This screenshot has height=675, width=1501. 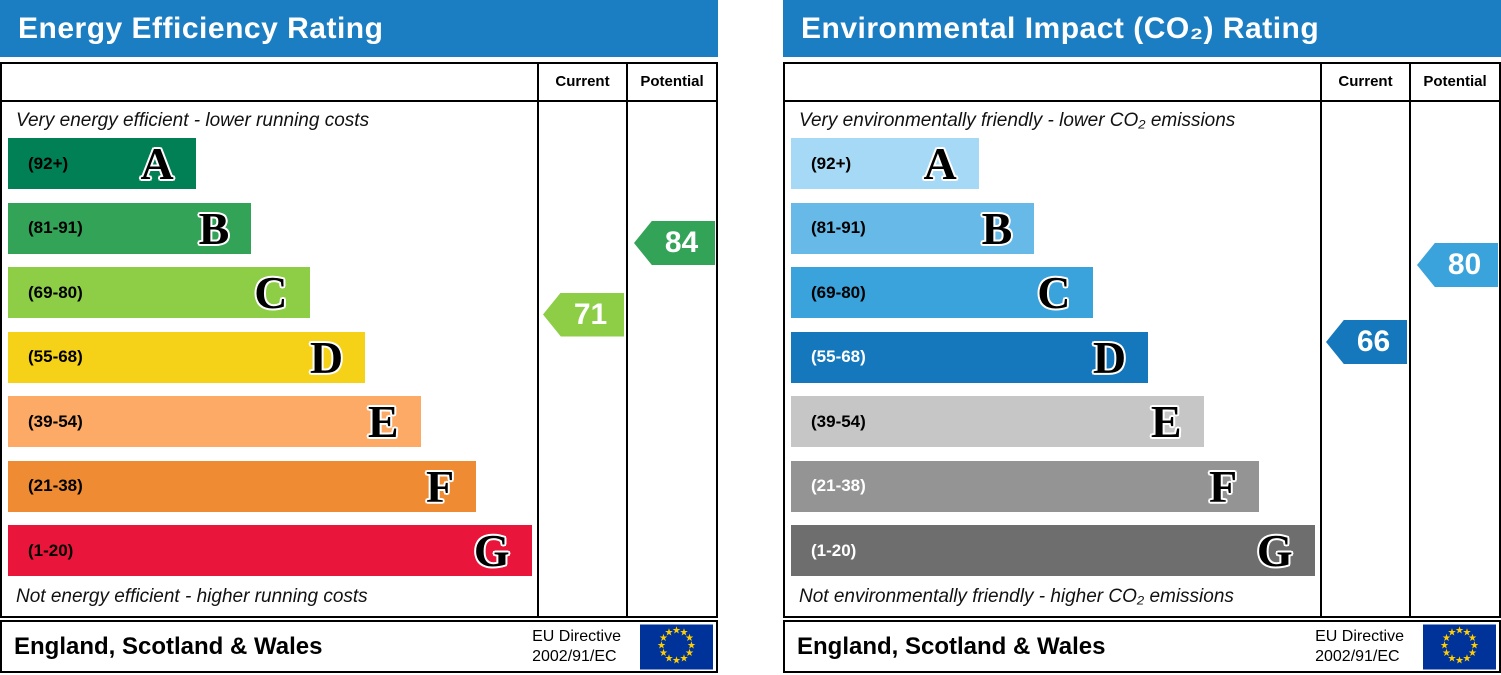 I want to click on potential-rating-arrow: 80, so click(x=1457, y=265).